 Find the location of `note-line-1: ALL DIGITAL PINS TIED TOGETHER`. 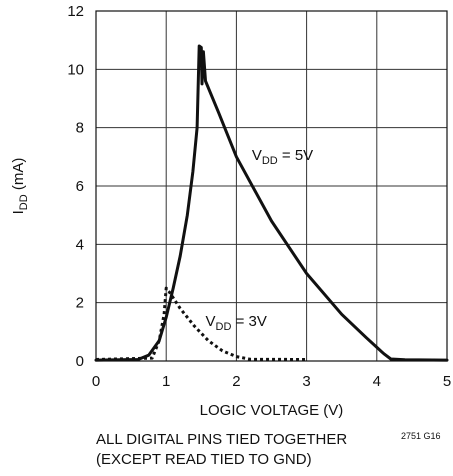

note-line-1: ALL DIGITAL PINS TIED TOGETHER is located at coordinates (222, 439).